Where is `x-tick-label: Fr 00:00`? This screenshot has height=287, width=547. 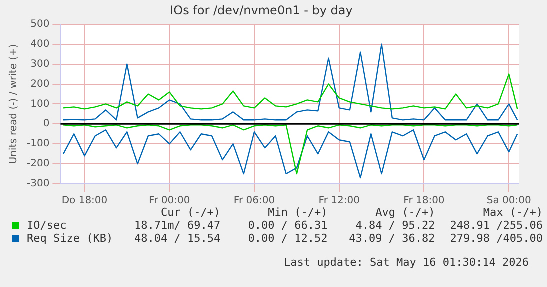
x-tick-label: Fr 00:00 is located at coordinates (169, 201).